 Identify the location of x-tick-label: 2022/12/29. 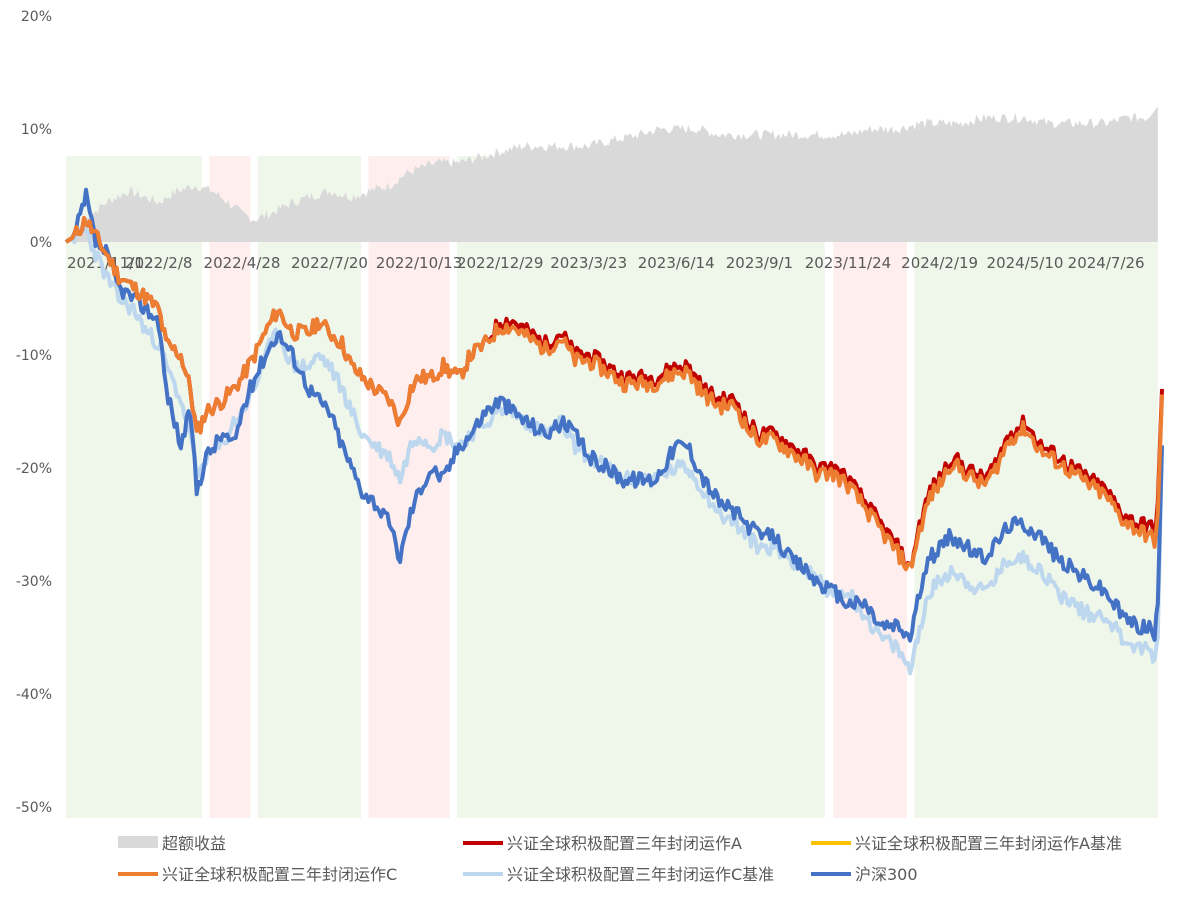
(500, 263).